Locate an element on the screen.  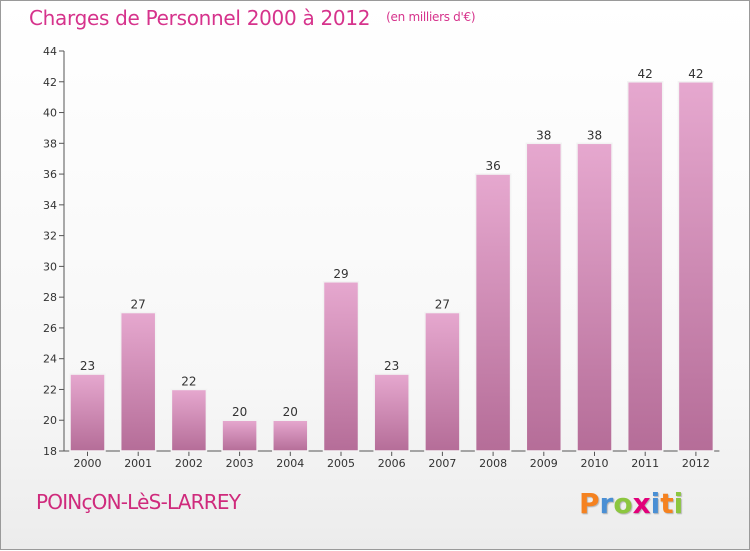
x-tick-label: 2001 is located at coordinates (138, 463).